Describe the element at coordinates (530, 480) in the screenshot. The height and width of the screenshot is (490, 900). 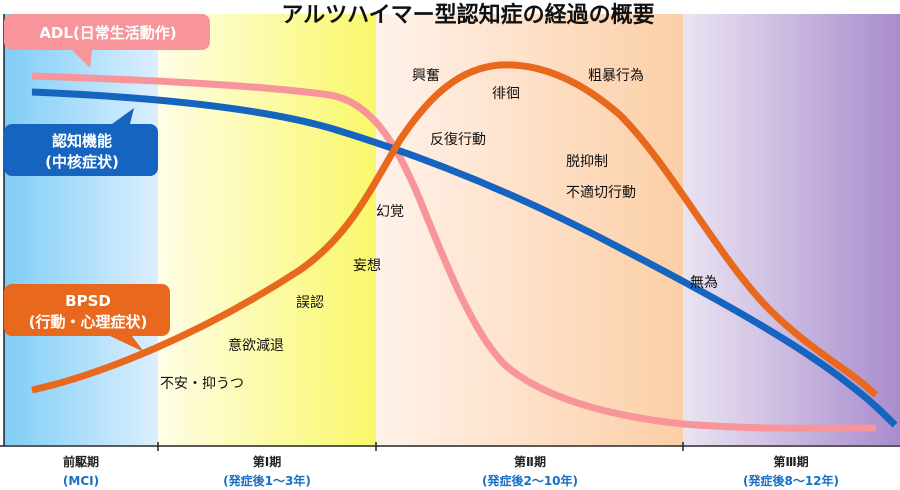
I see `phase-period: (発症後2～10年)` at that location.